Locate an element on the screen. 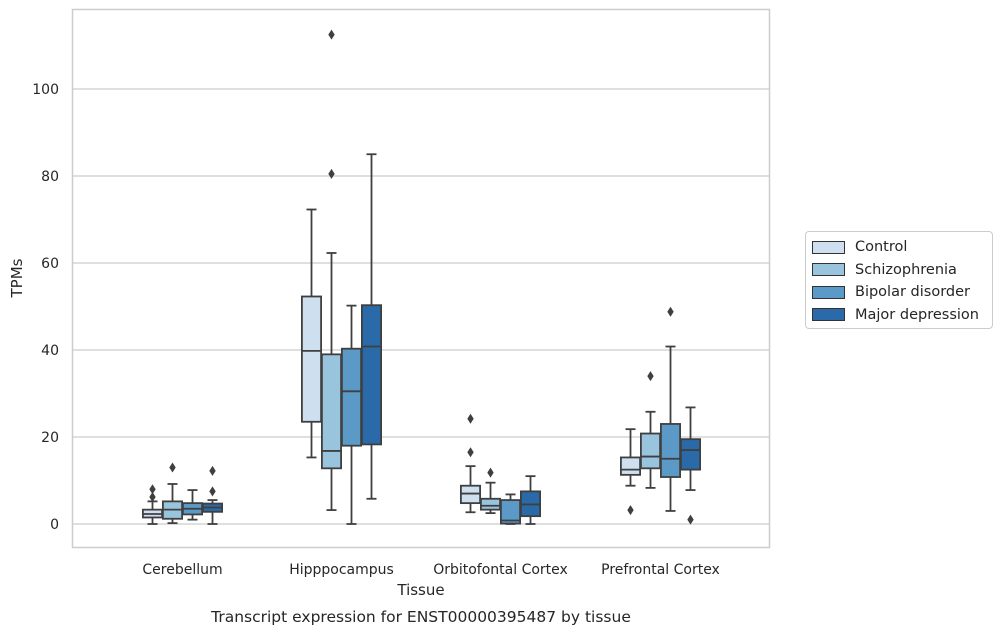  legend-item: Schizophrenia is located at coordinates (899, 270).